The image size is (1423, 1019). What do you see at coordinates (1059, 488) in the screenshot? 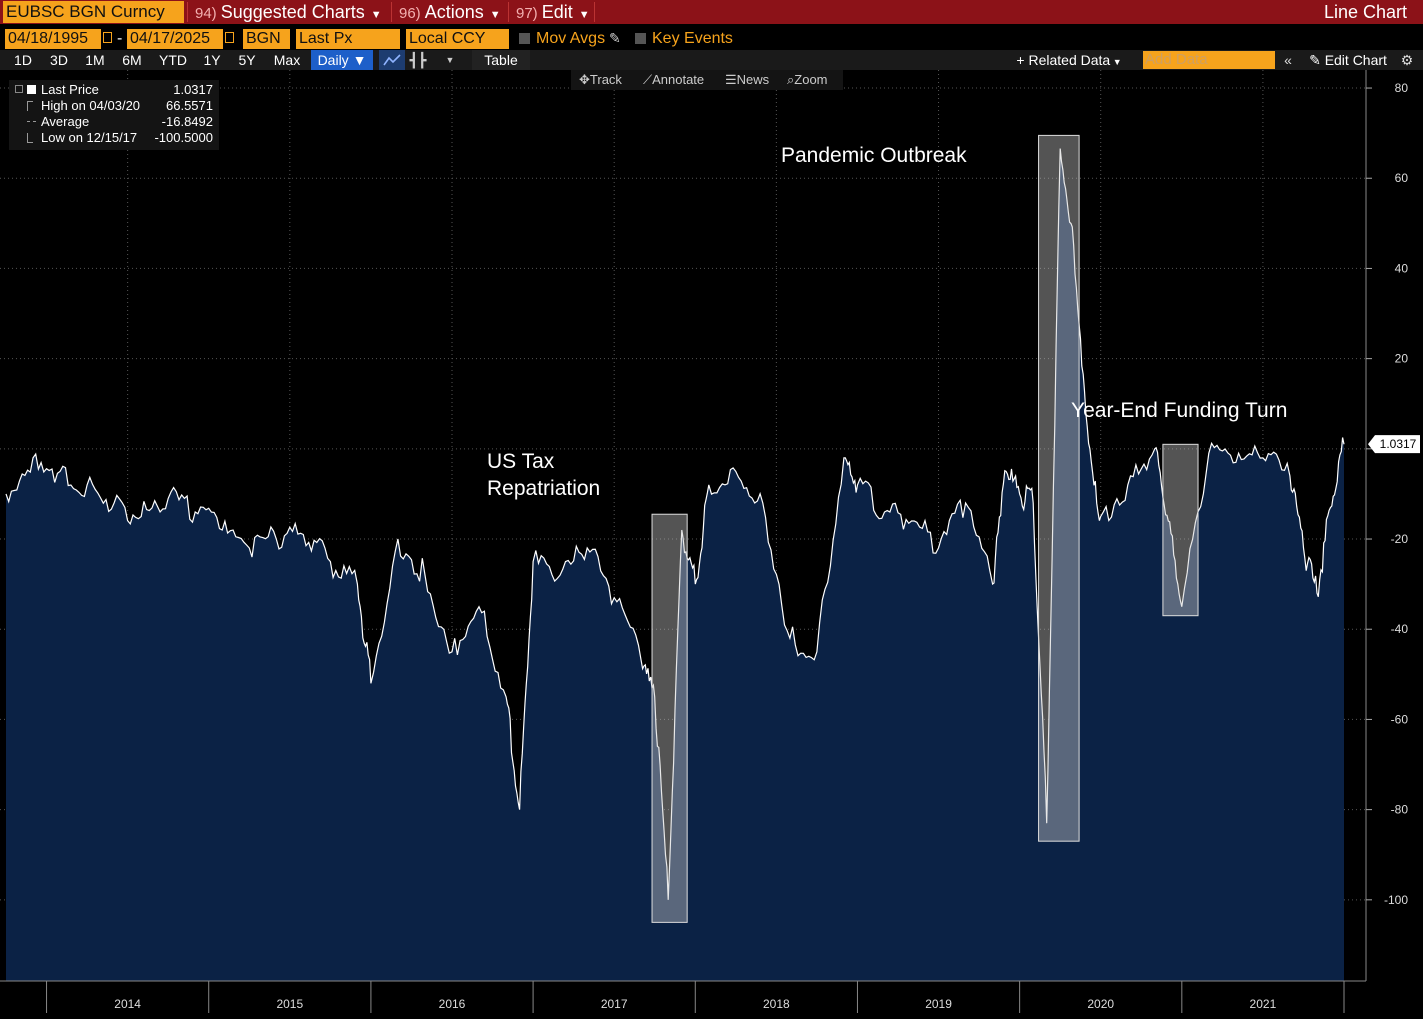
I see `highlight-pandemic` at bounding box center [1059, 488].